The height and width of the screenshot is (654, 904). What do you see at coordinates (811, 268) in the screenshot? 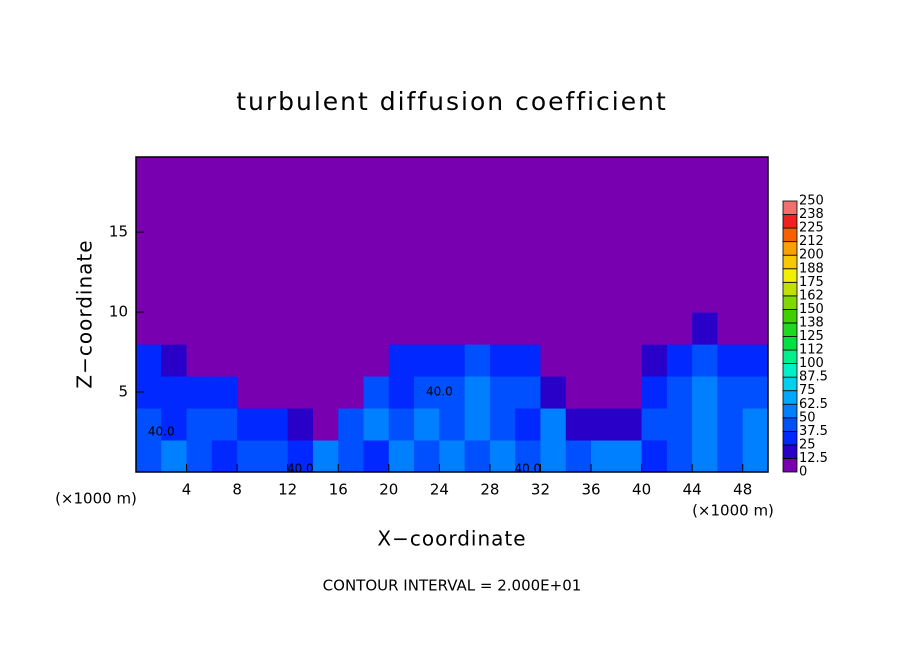
I see `colorbar-label: 188` at bounding box center [811, 268].